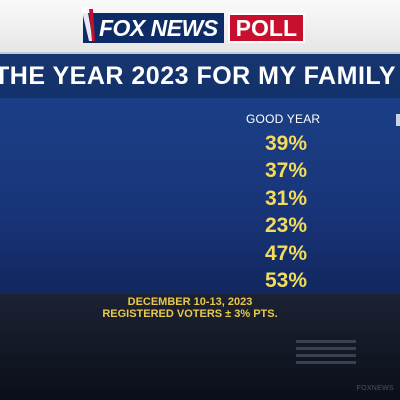  I want to click on title-band: THE YEAR 2023 FOR MY FAMILY, so click(200, 76).